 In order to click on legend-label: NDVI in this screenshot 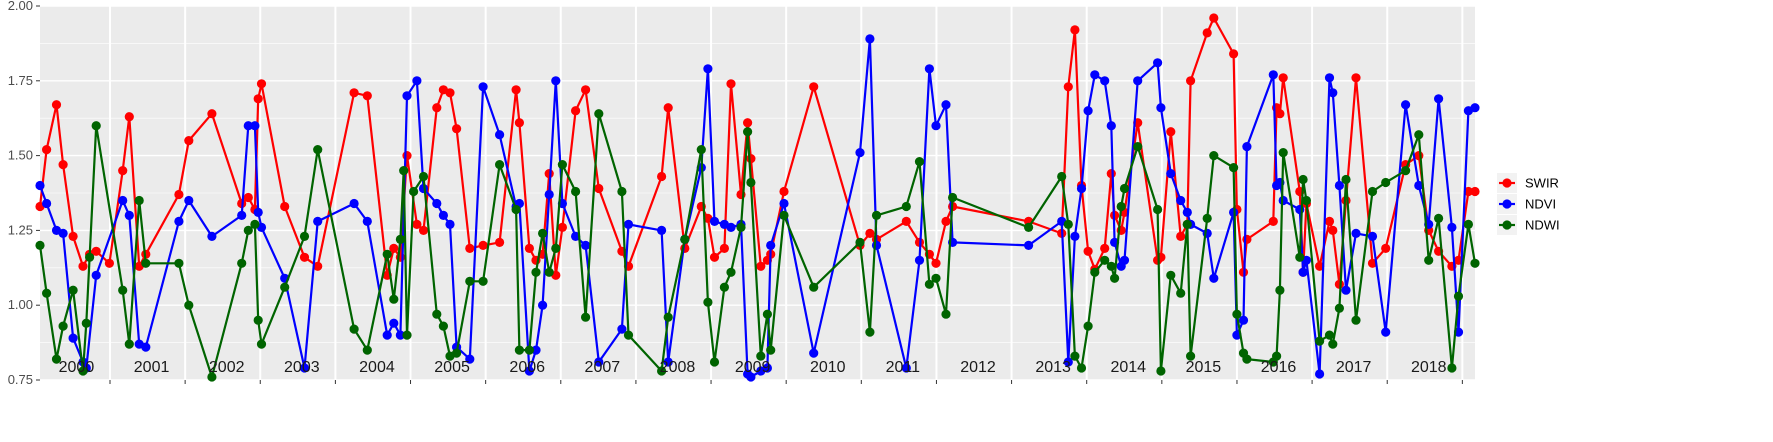, I will do `click(1540, 204)`.